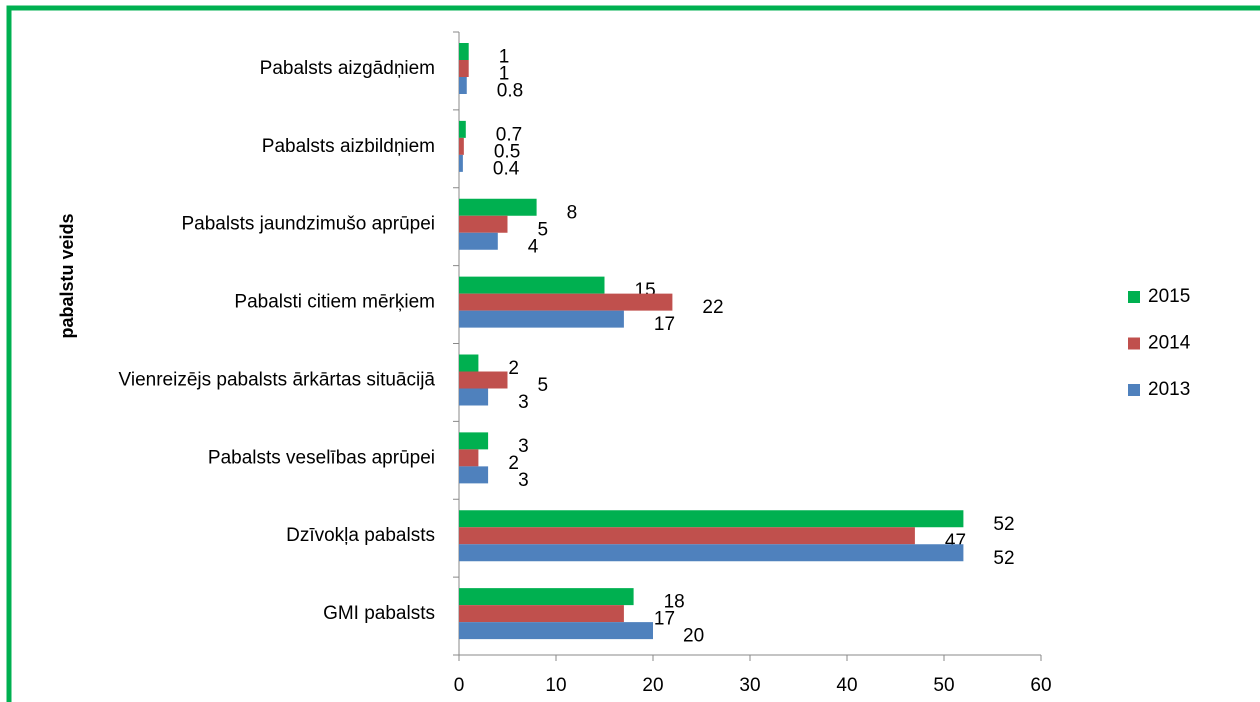 This screenshot has height=702, width=1260. What do you see at coordinates (943, 685) in the screenshot?
I see `x-tick-label: 50` at bounding box center [943, 685].